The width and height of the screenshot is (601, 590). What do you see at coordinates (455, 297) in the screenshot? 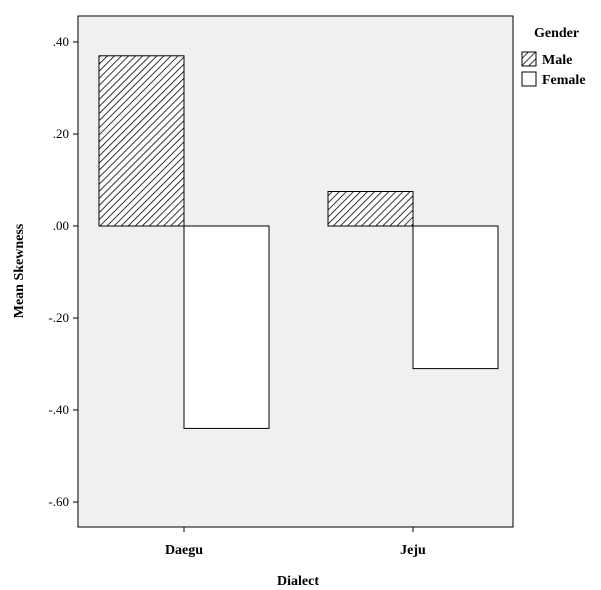
I see `bar-female-jeju` at bounding box center [455, 297].